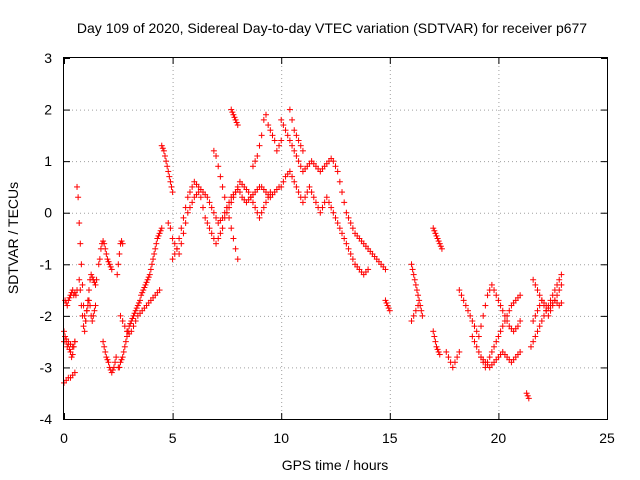 The width and height of the screenshot is (640, 480). Describe the element at coordinates (499, 438) in the screenshot. I see `x-tick-label: 20` at that location.